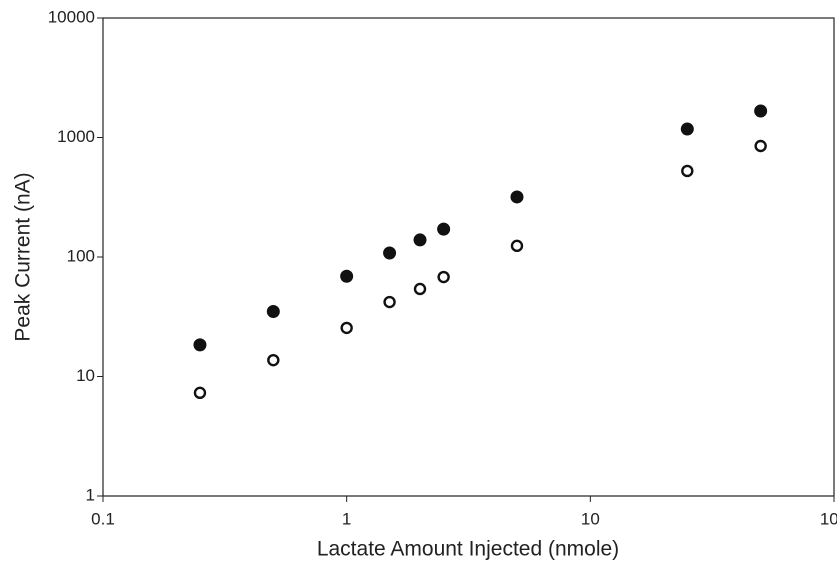 This screenshot has width=837, height=564. I want to click on x-tick-label: 100, so click(828, 518).